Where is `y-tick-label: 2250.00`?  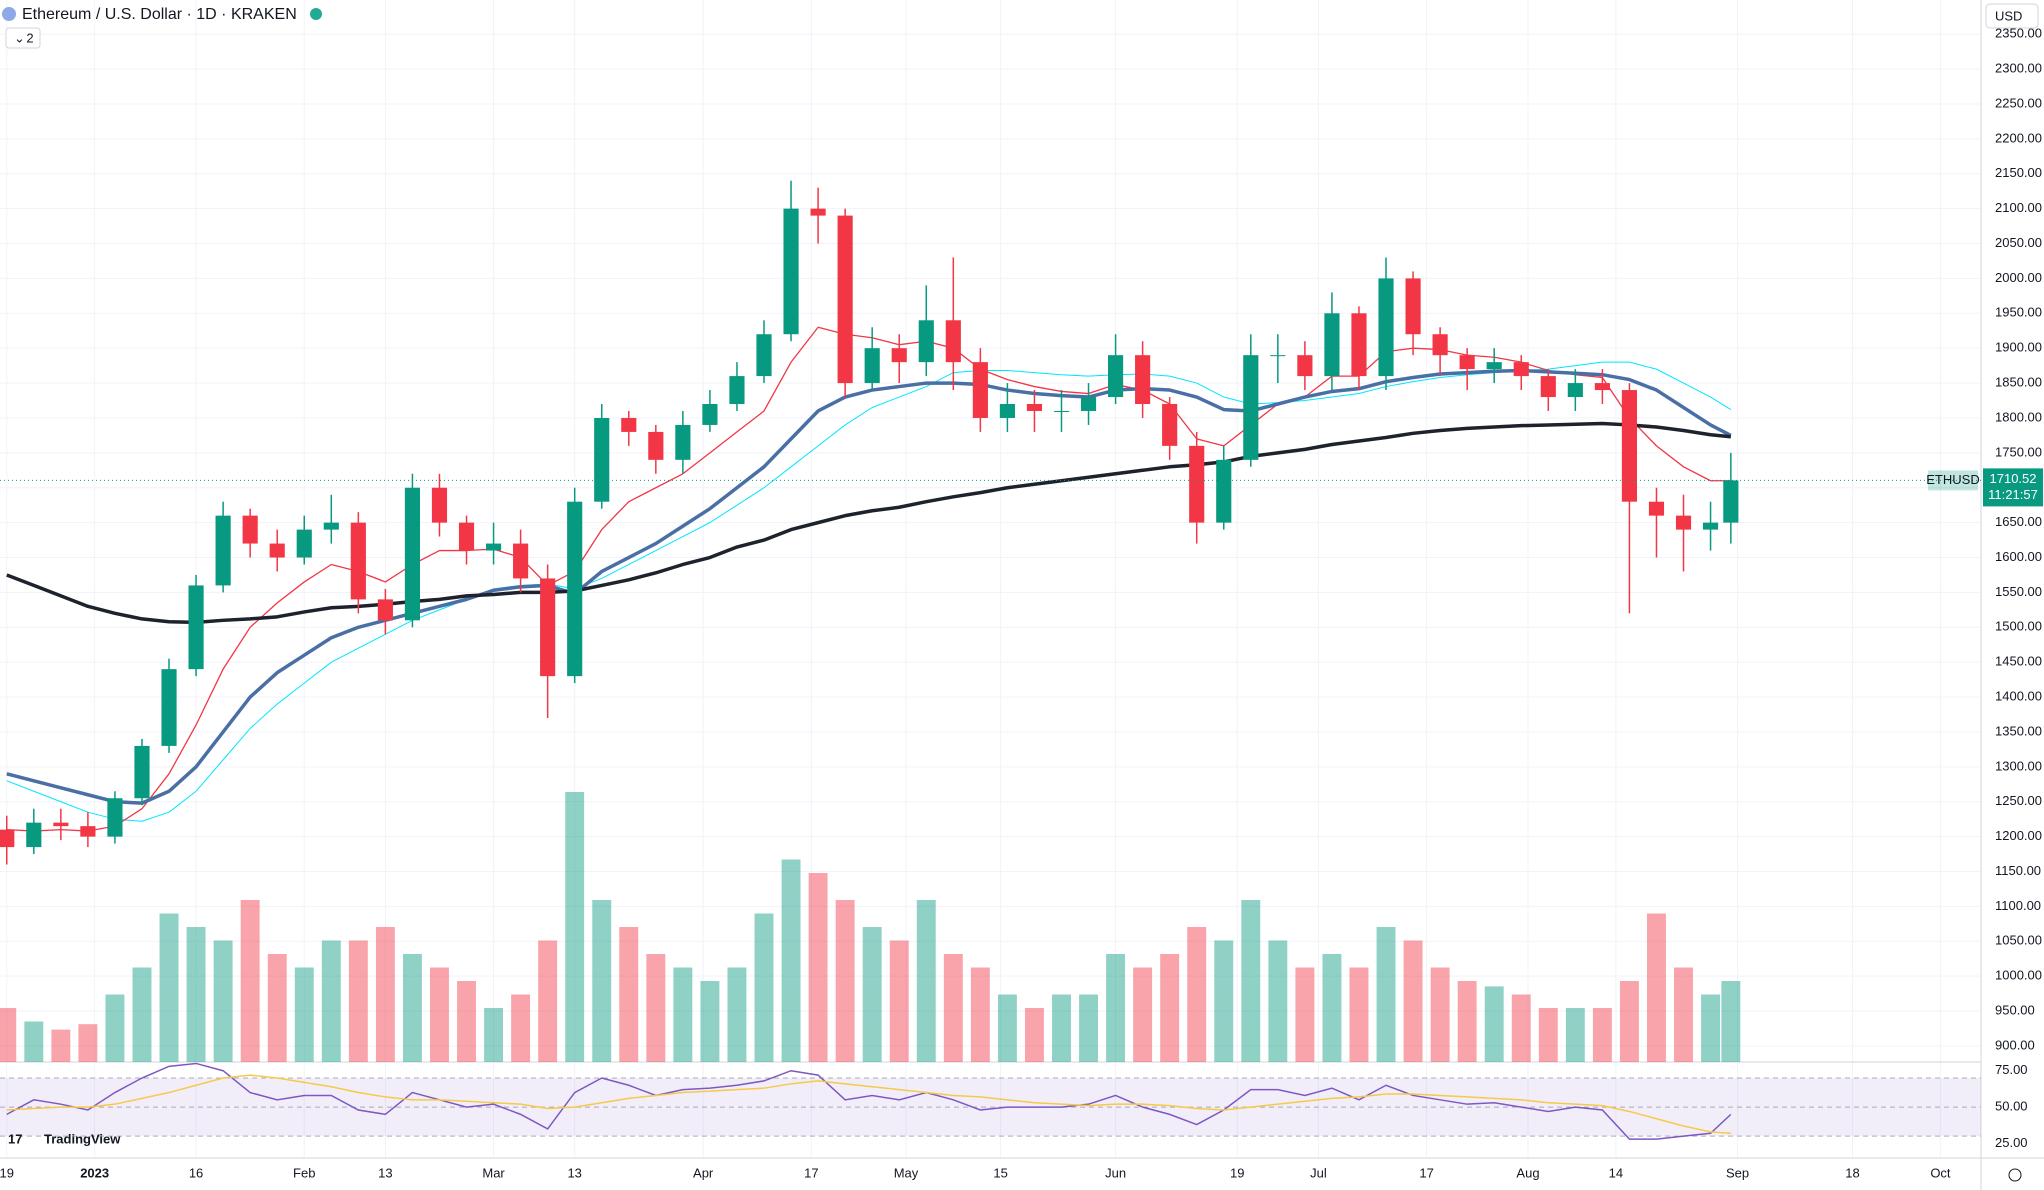
y-tick-label: 2250.00 is located at coordinates (2018, 102).